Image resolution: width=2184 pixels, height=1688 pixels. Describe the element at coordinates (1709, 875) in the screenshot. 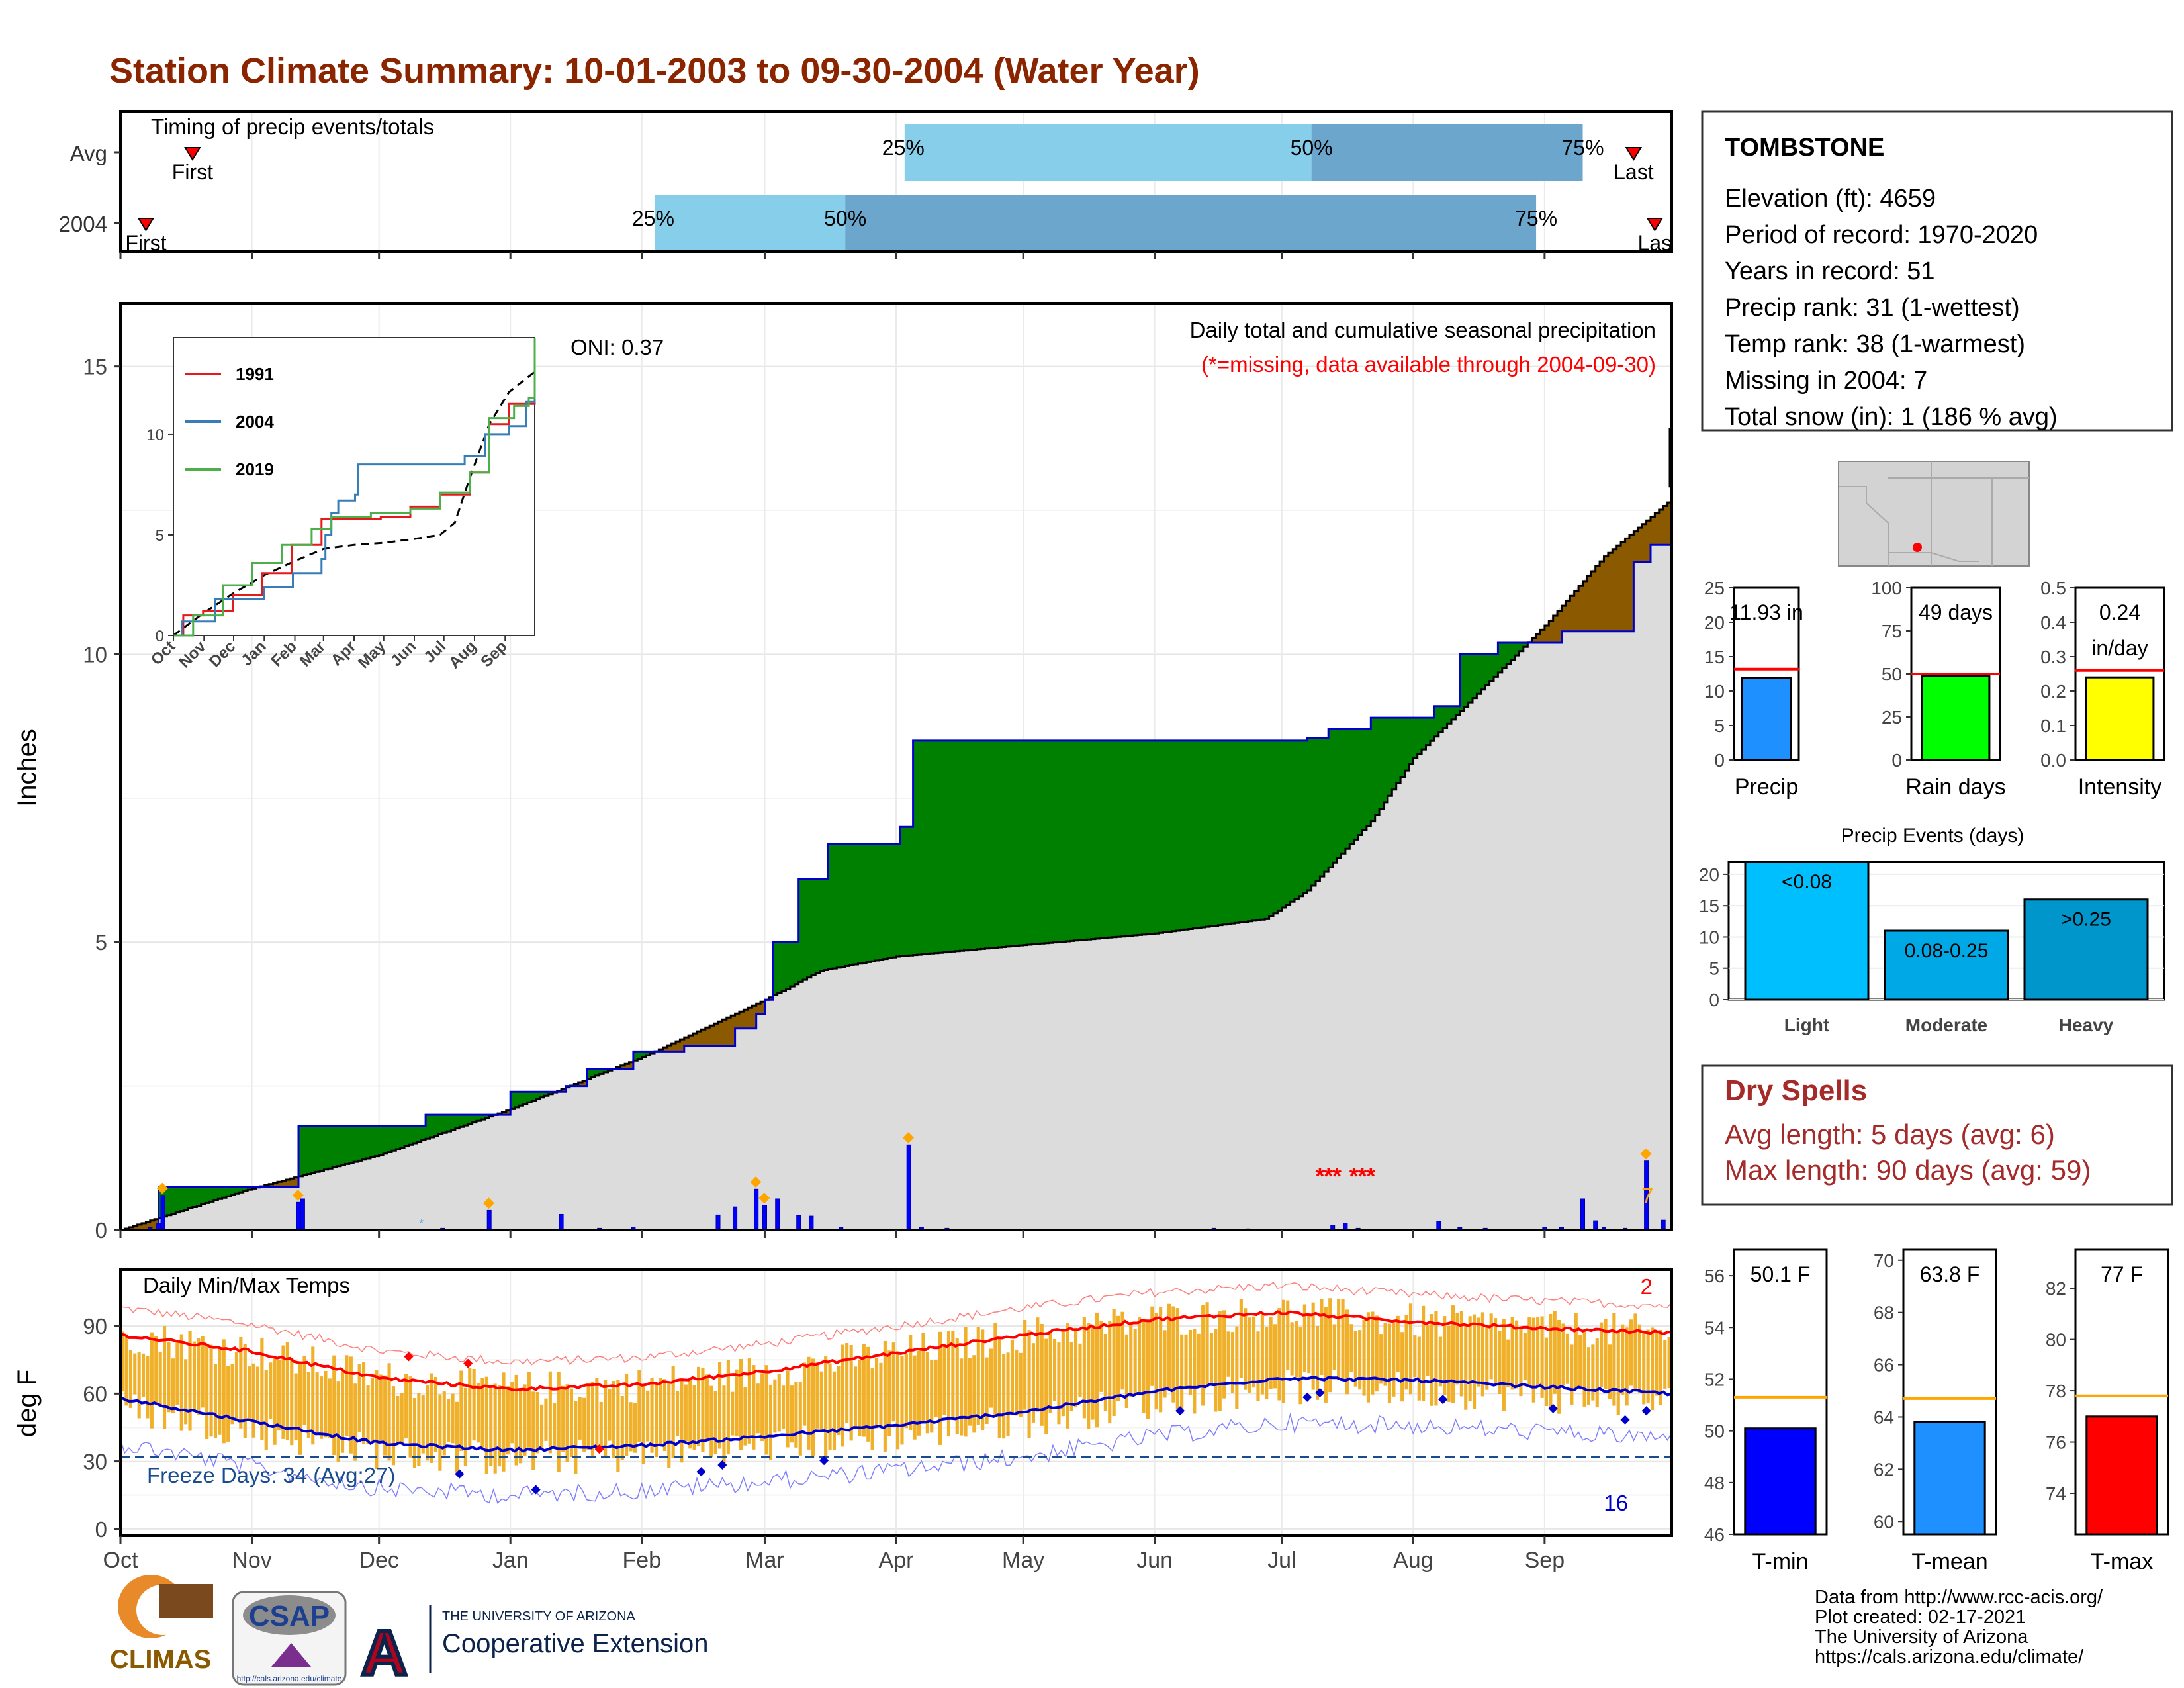

I see `events-ytick-label-4: 20` at that location.